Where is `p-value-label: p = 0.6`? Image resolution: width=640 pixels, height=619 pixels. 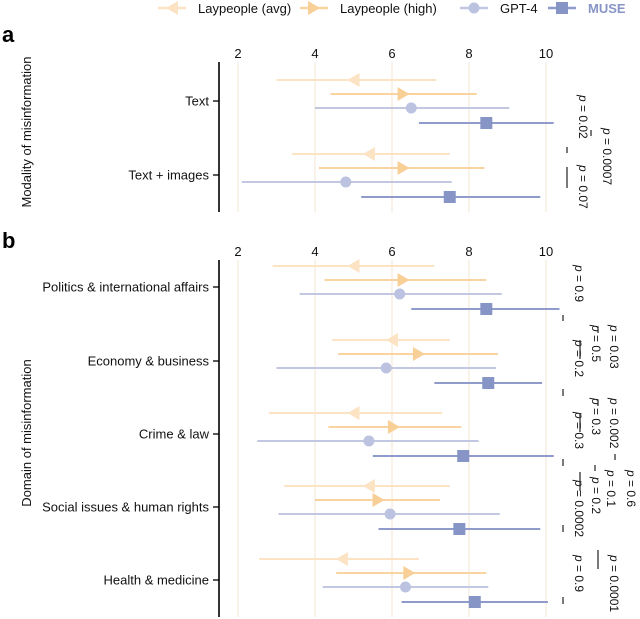 p-value-label: p = 0.6 is located at coordinates (631, 488).